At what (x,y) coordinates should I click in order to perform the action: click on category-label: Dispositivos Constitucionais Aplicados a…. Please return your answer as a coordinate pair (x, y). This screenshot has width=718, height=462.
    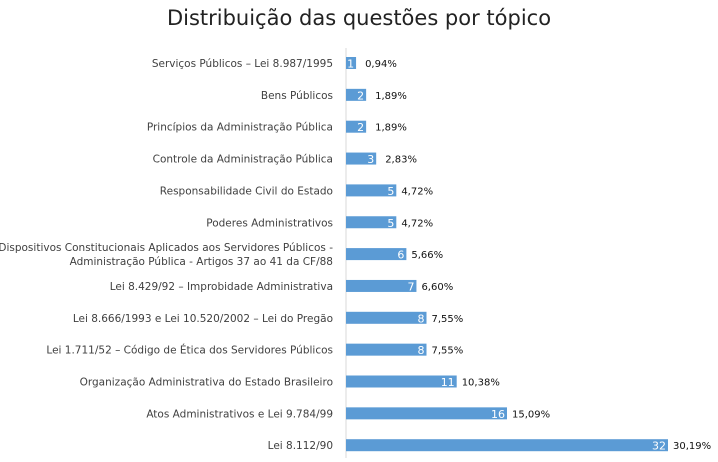
    Looking at the image, I should click on (166, 255).